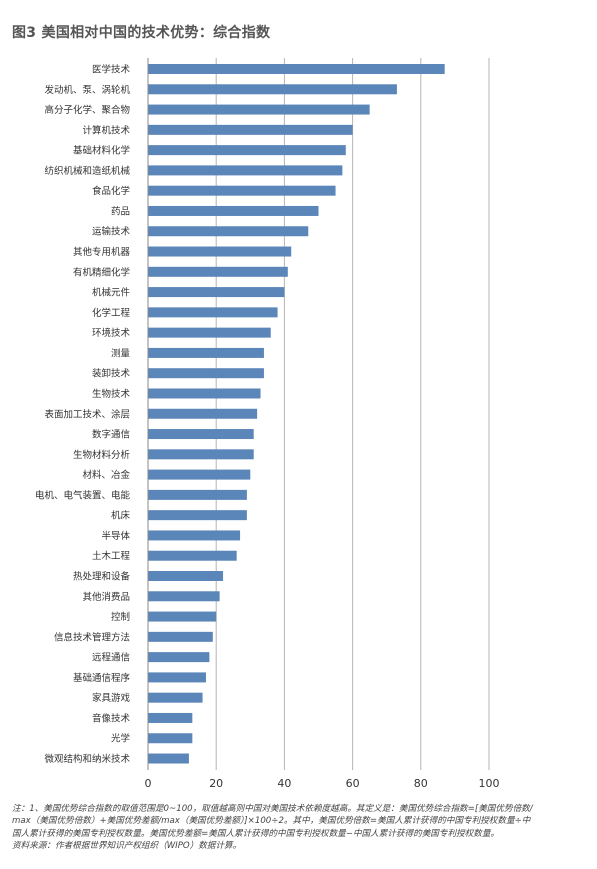  What do you see at coordinates (111, 698) in the screenshot?
I see `category-label: 家具游戏` at bounding box center [111, 698].